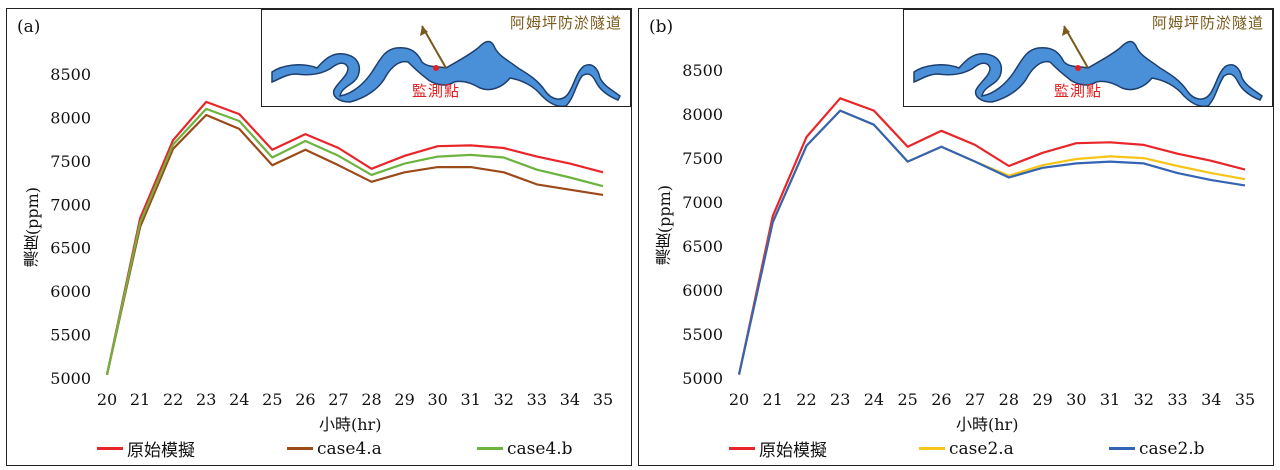 This screenshot has height=470, width=1280. Describe the element at coordinates (349, 448) in the screenshot. I see `legend-label: case4.a` at that location.